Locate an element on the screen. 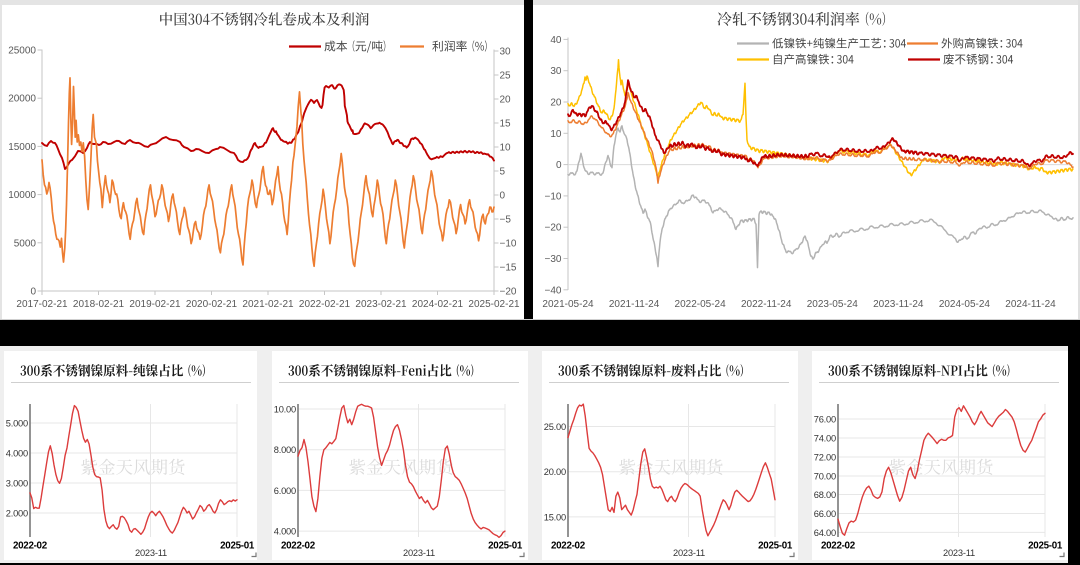 Image resolution: width=1080 pixels, height=565 pixels. svg-text: 25 is located at coordinates (506, 76).